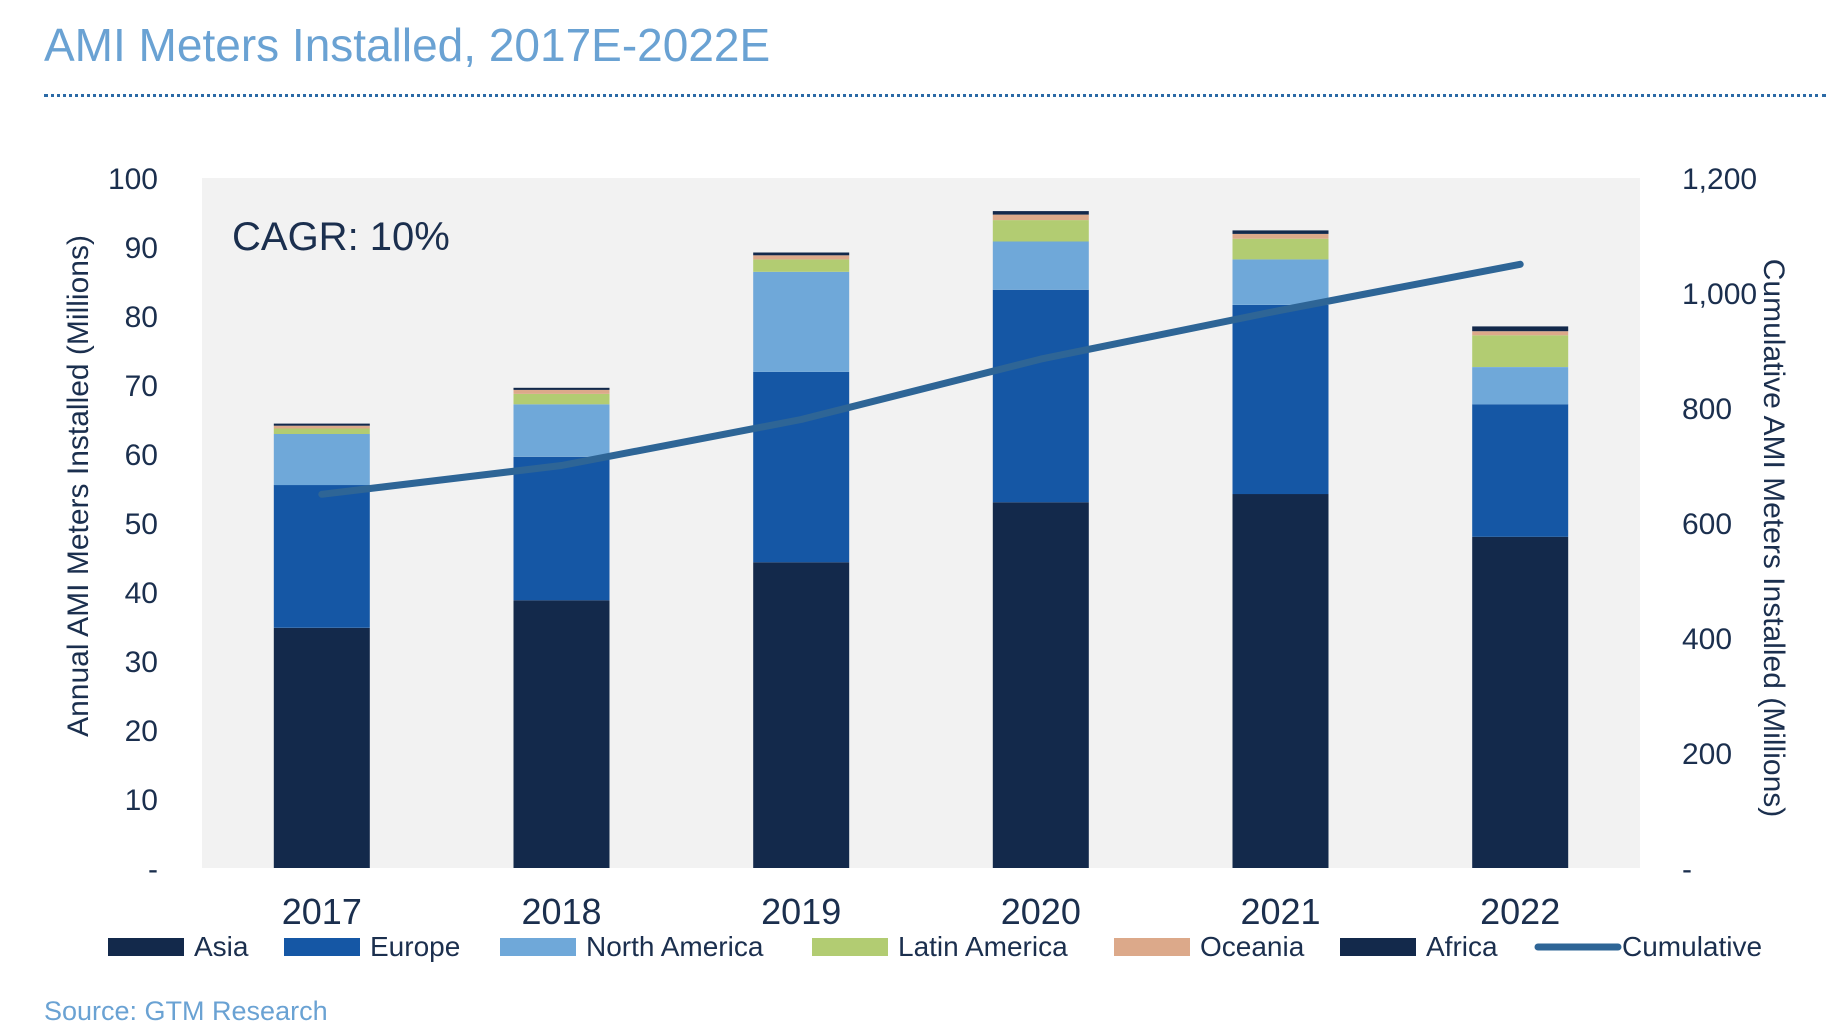 The width and height of the screenshot is (1826, 1034). Describe the element at coordinates (146, 947) in the screenshot. I see `legend-swatch-asia` at that location.